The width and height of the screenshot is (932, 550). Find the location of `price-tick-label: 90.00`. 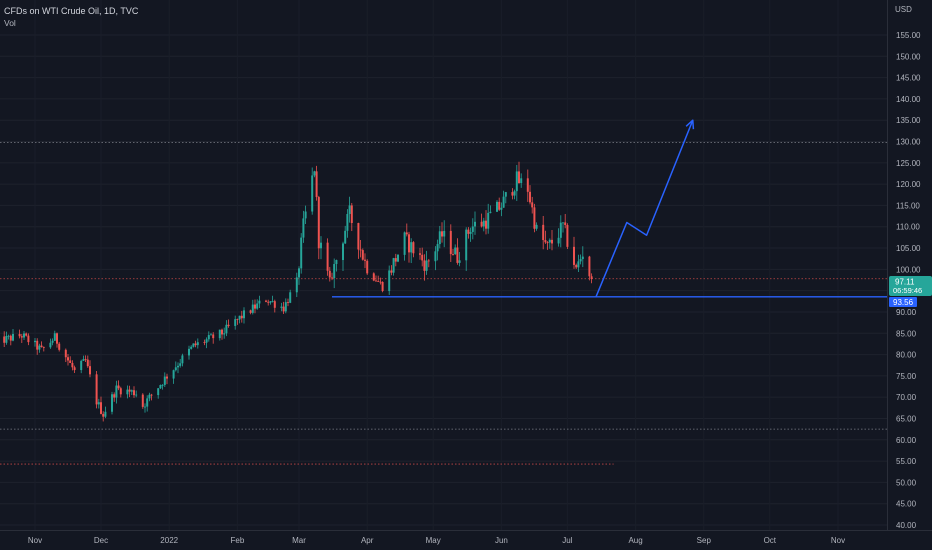

price-tick-label: 90.00 is located at coordinates (906, 312).